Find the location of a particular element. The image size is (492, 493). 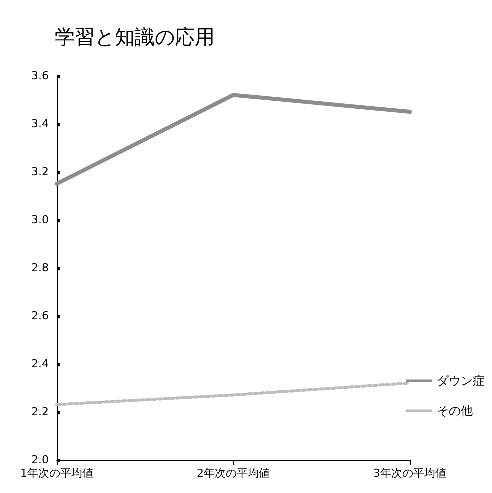

y-tick-label: 2.8 is located at coordinates (40, 268).